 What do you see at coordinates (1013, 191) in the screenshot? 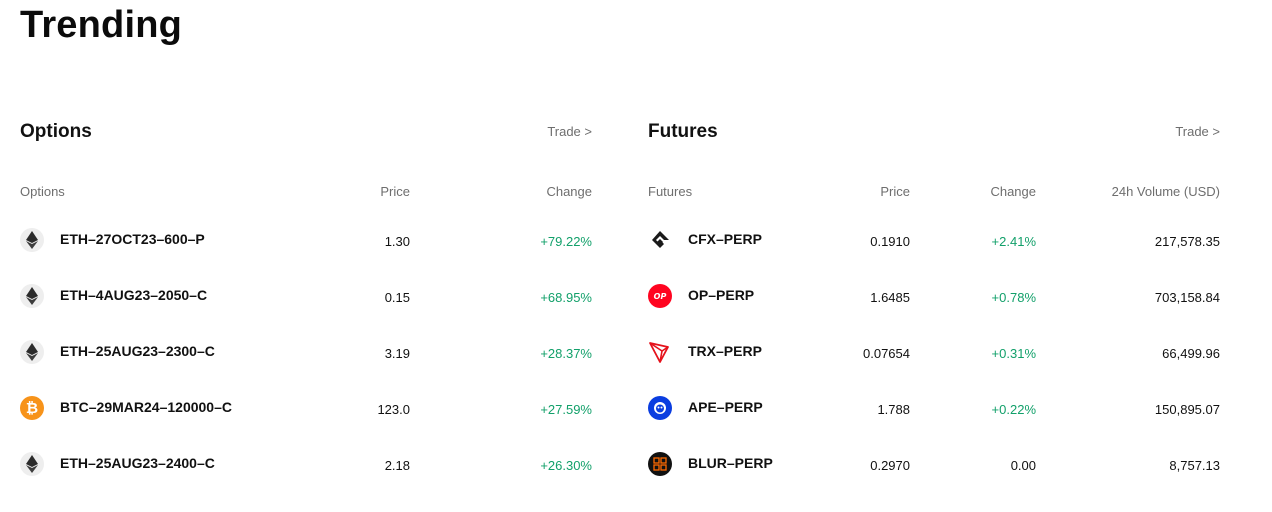
I see `futures-col-change: Change` at bounding box center [1013, 191].